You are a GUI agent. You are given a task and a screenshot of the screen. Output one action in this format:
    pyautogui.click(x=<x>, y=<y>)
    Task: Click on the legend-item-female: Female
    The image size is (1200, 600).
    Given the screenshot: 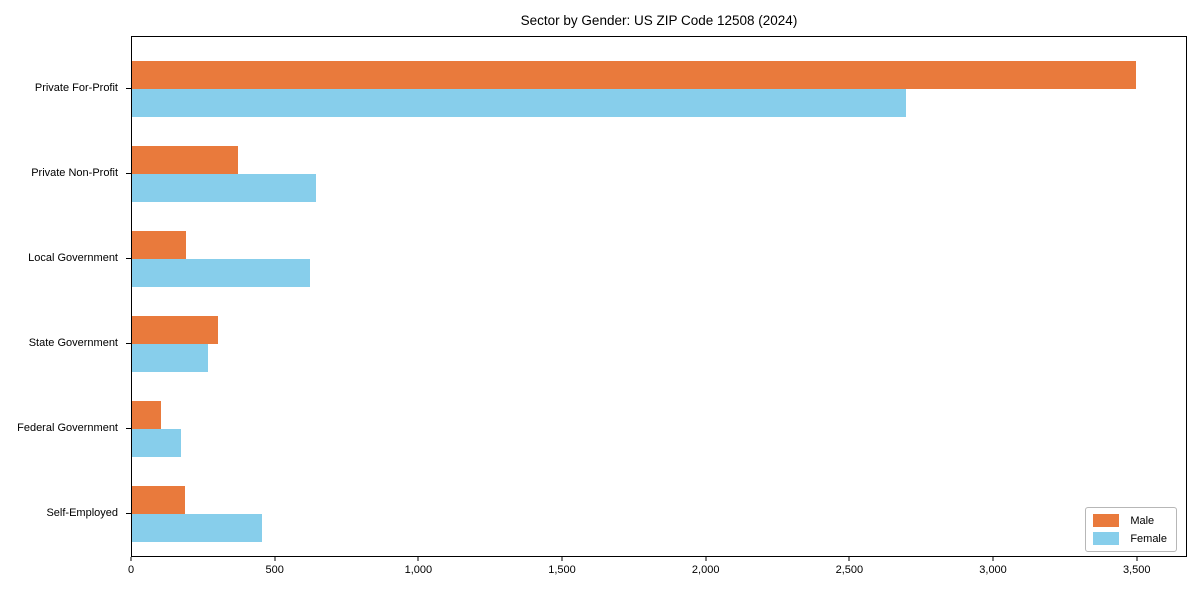 What is the action you would take?
    pyautogui.click(x=1130, y=538)
    